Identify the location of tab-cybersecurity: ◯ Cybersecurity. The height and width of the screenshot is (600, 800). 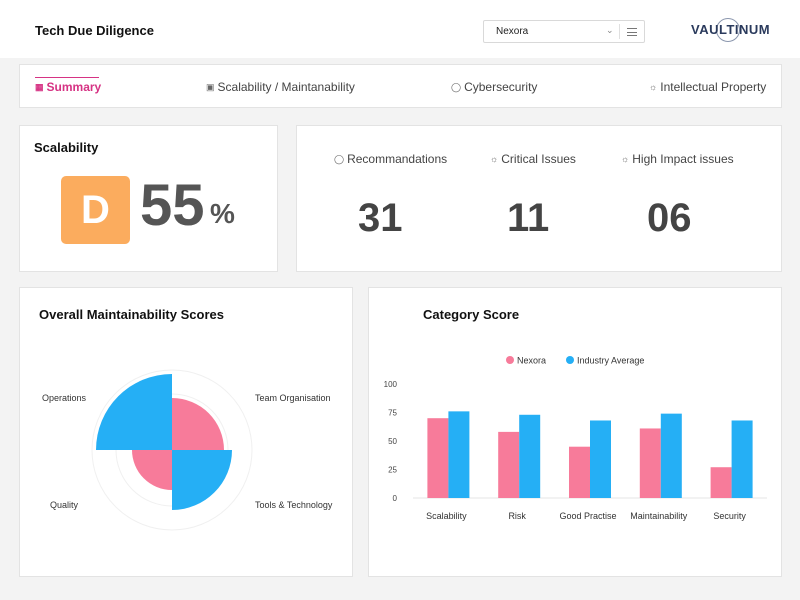
(494, 87).